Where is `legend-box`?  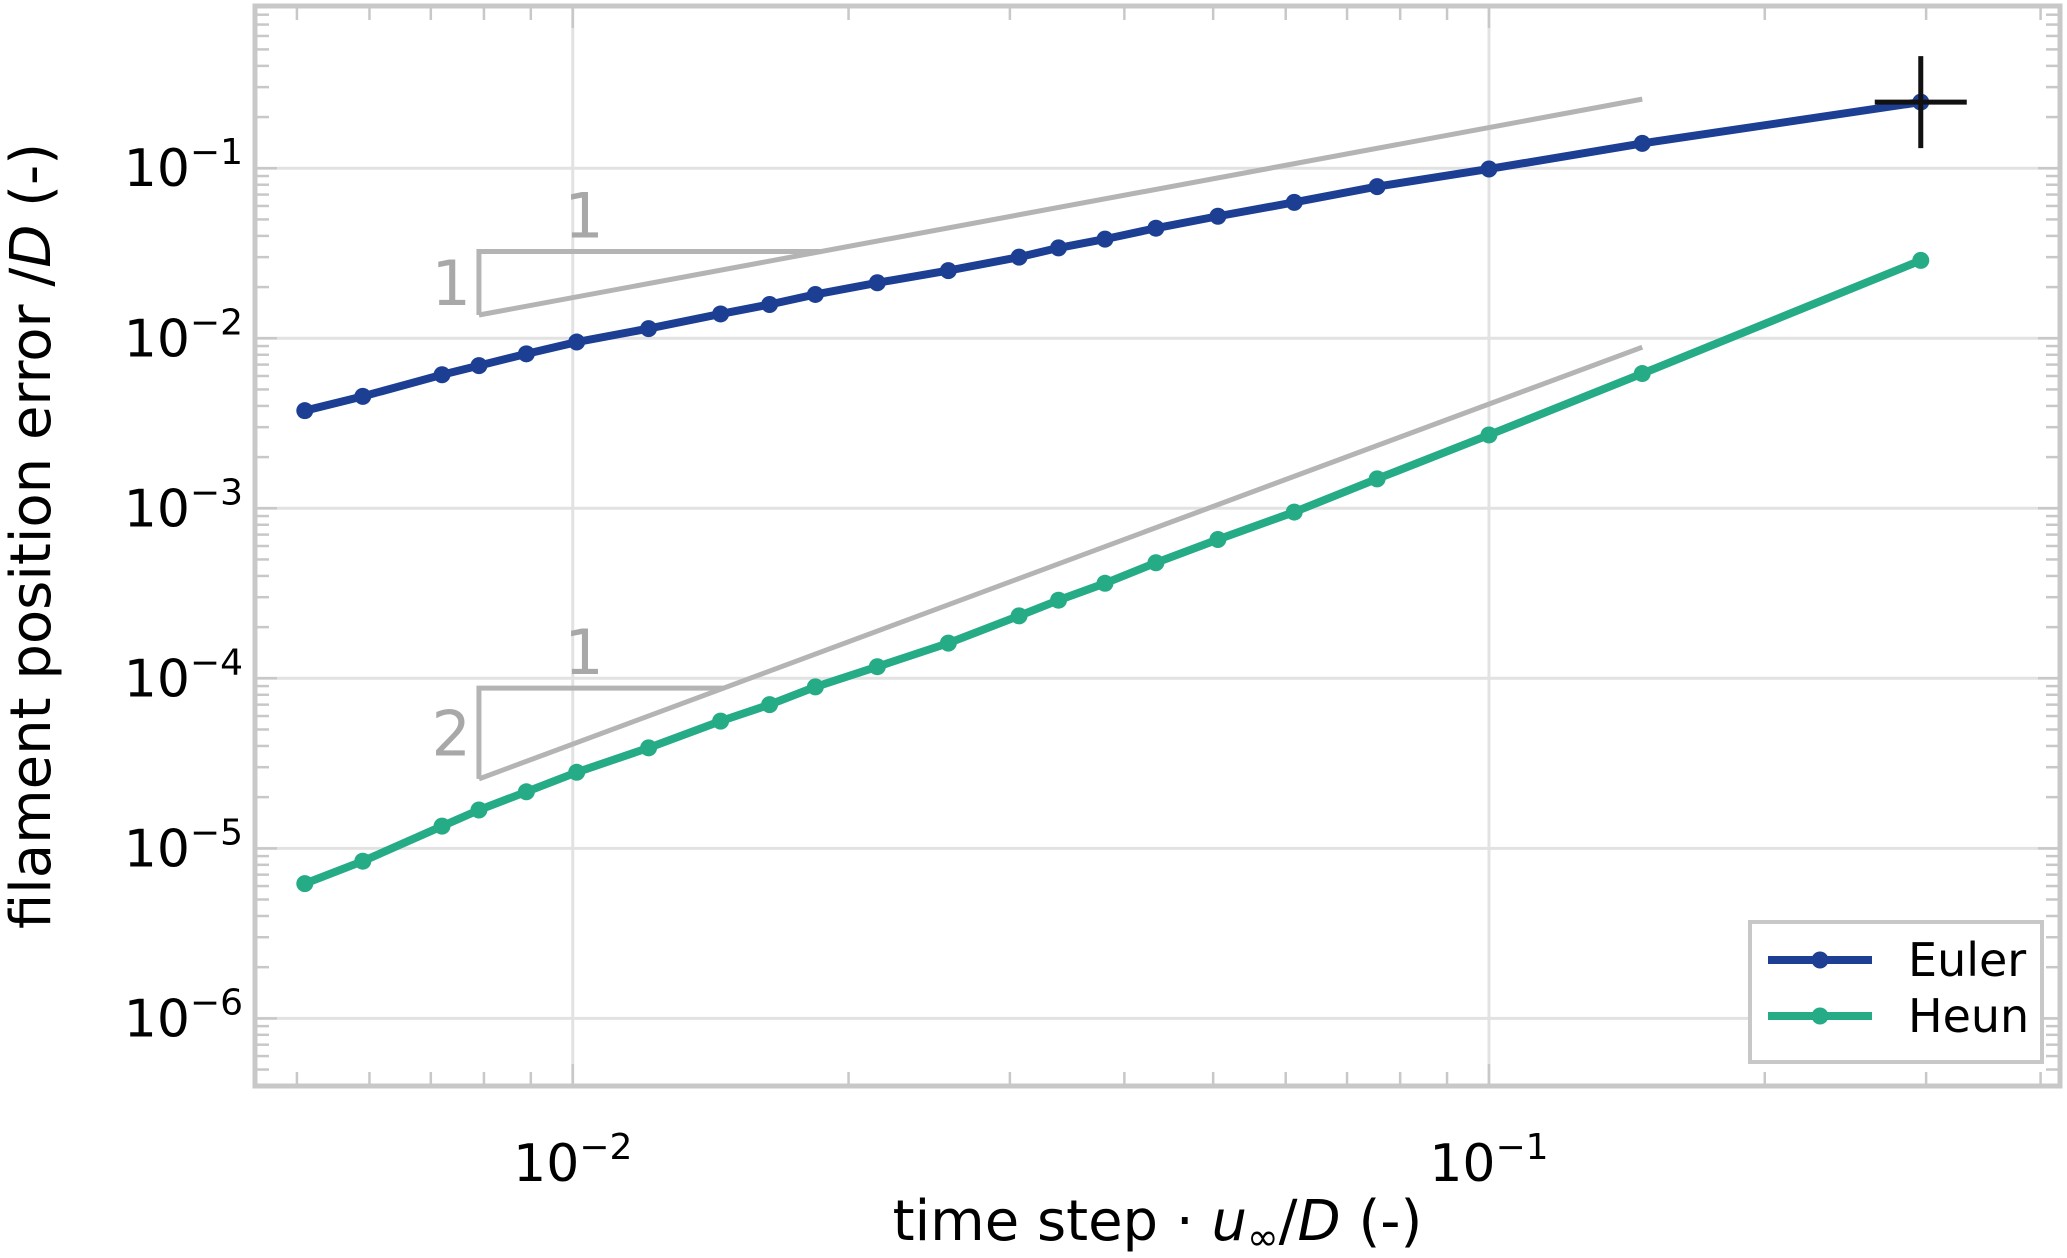 legend-box is located at coordinates (1896, 992).